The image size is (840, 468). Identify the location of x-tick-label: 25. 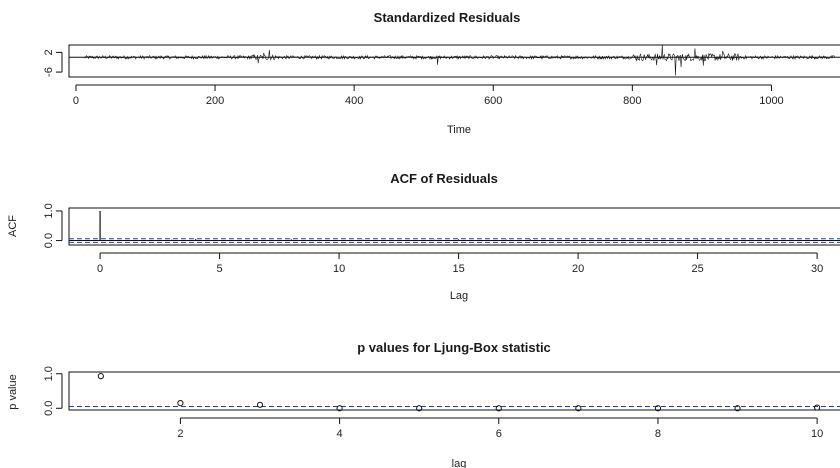
(697, 269).